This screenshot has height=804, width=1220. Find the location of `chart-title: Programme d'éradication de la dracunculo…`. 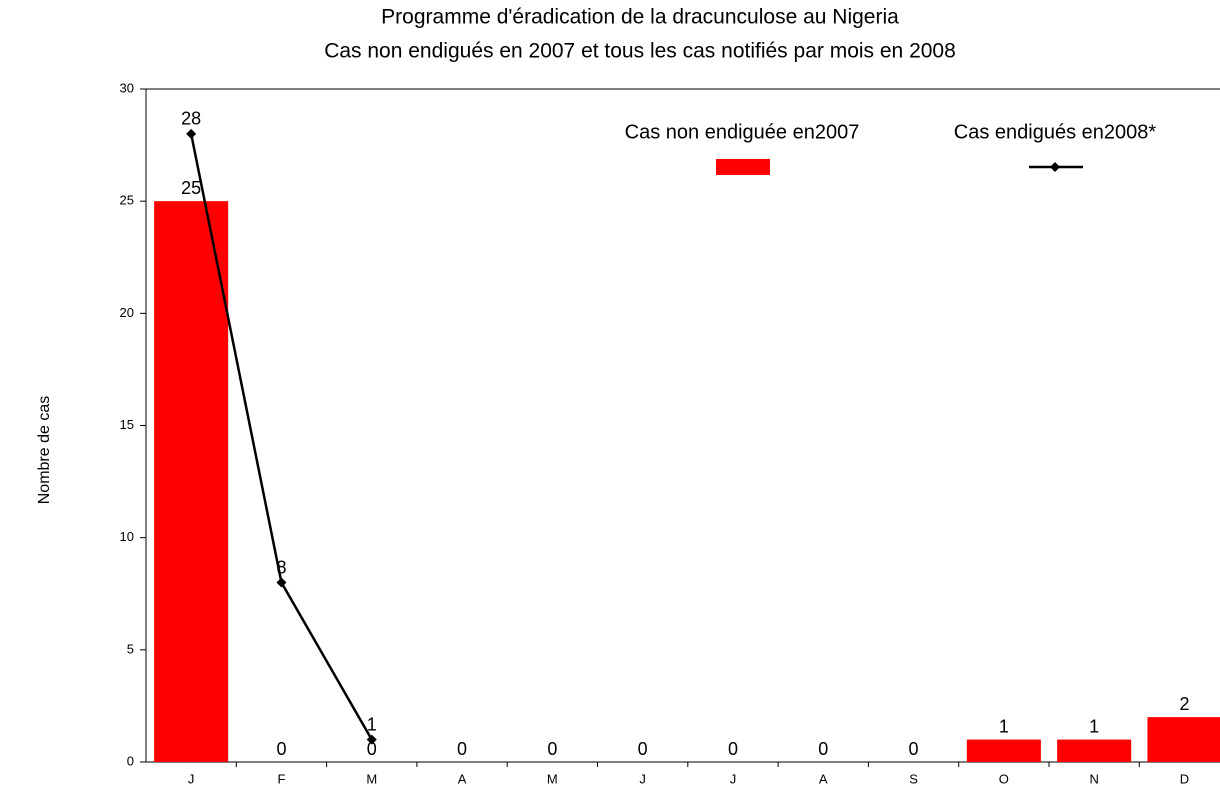

chart-title: Programme d'éradication de la dracunculo… is located at coordinates (640, 17).